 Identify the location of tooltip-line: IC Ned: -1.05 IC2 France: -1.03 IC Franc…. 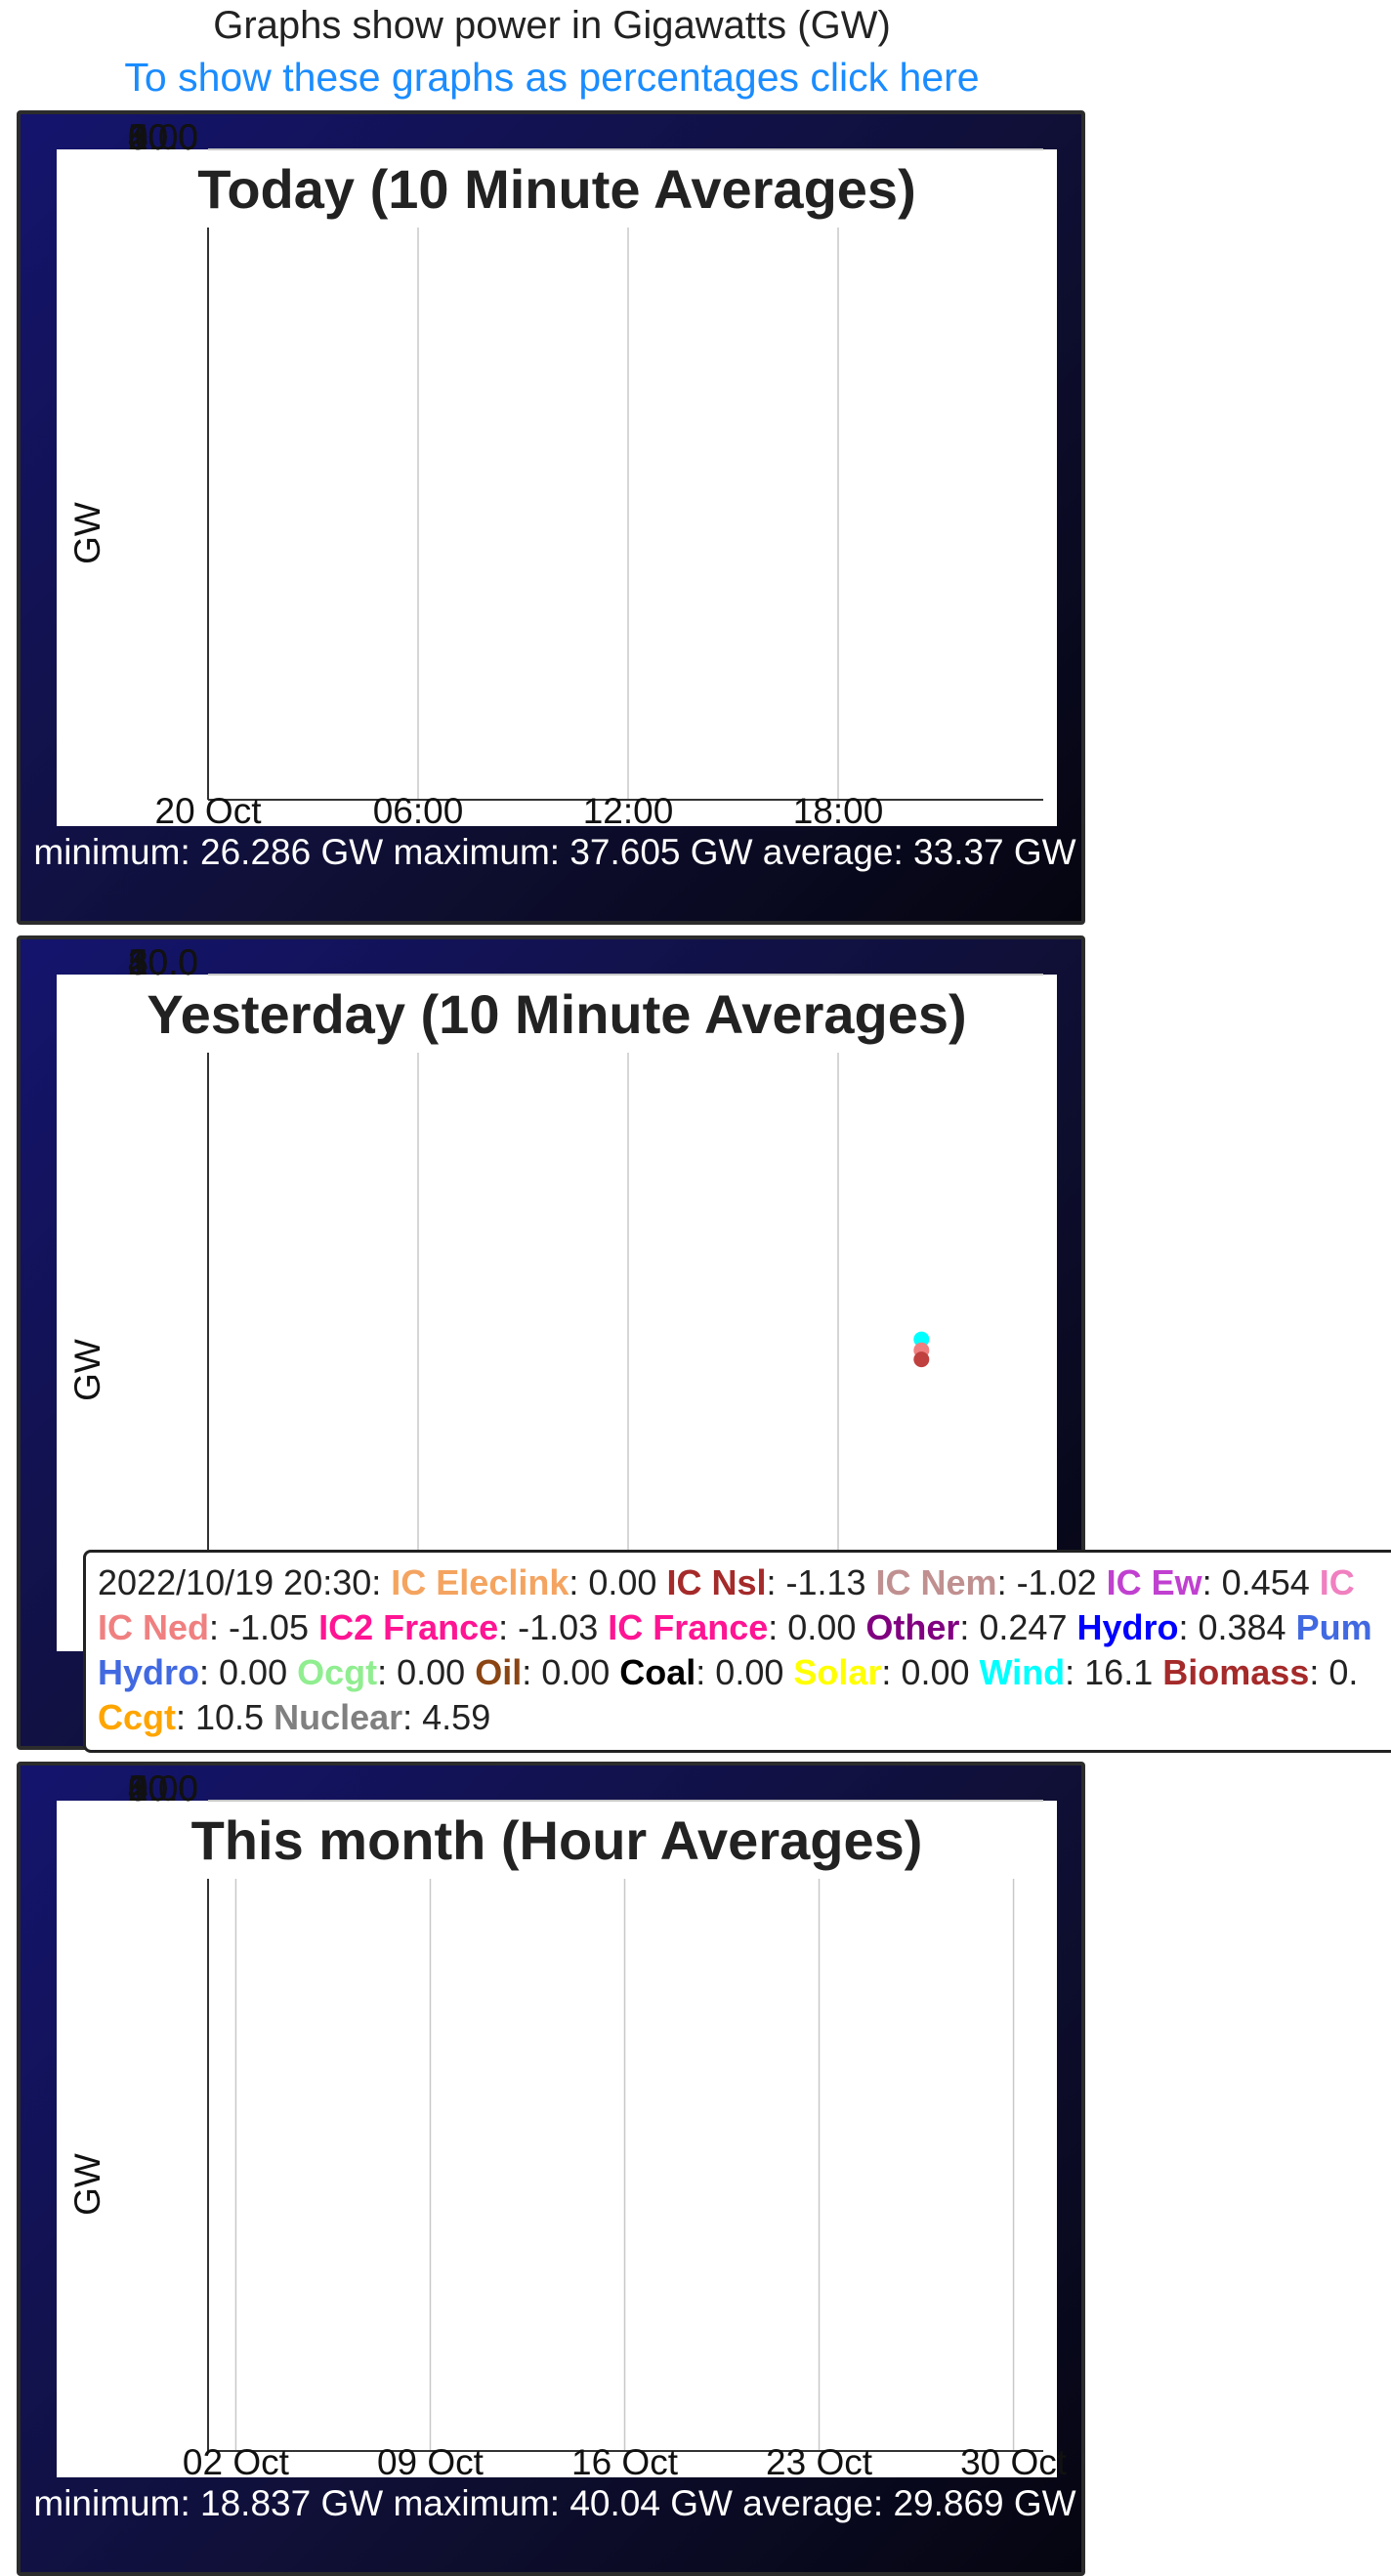
(744, 1627).